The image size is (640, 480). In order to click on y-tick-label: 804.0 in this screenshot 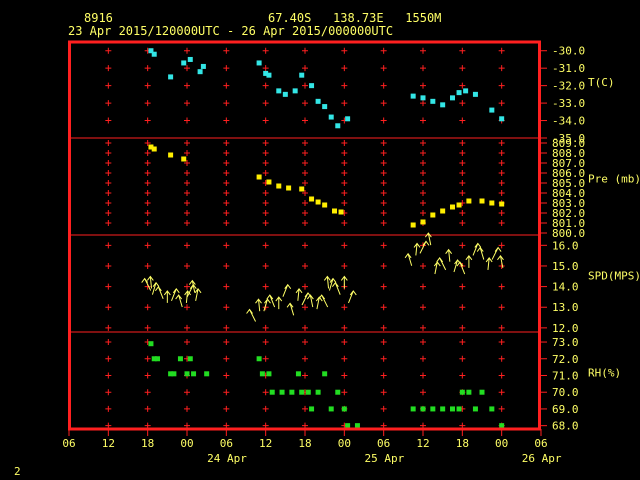, I will do `click(568, 193)`.